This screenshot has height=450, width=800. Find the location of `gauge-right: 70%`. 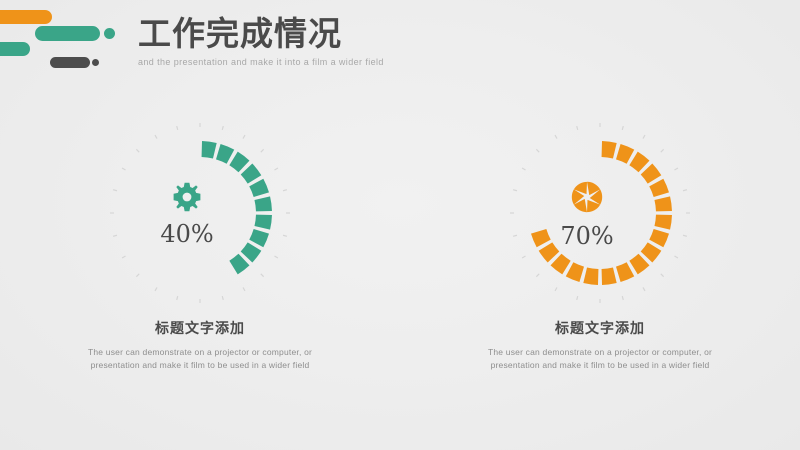

gauge-right: 70% is located at coordinates (600, 213).